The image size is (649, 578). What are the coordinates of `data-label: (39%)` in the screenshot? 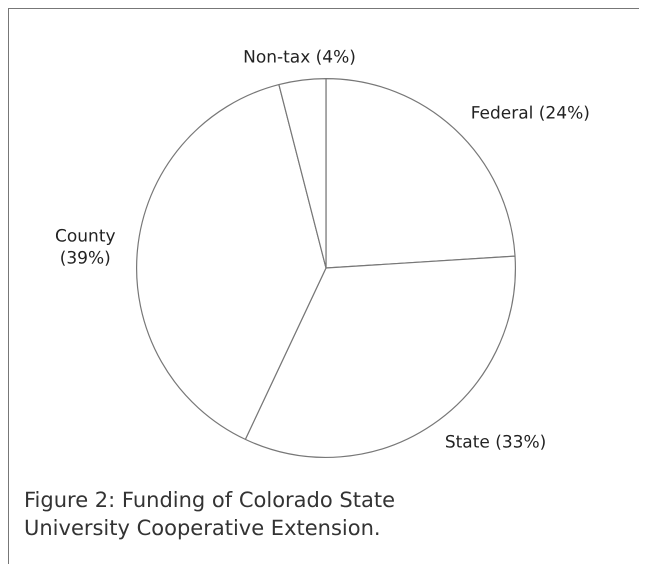 It's located at (85, 258).